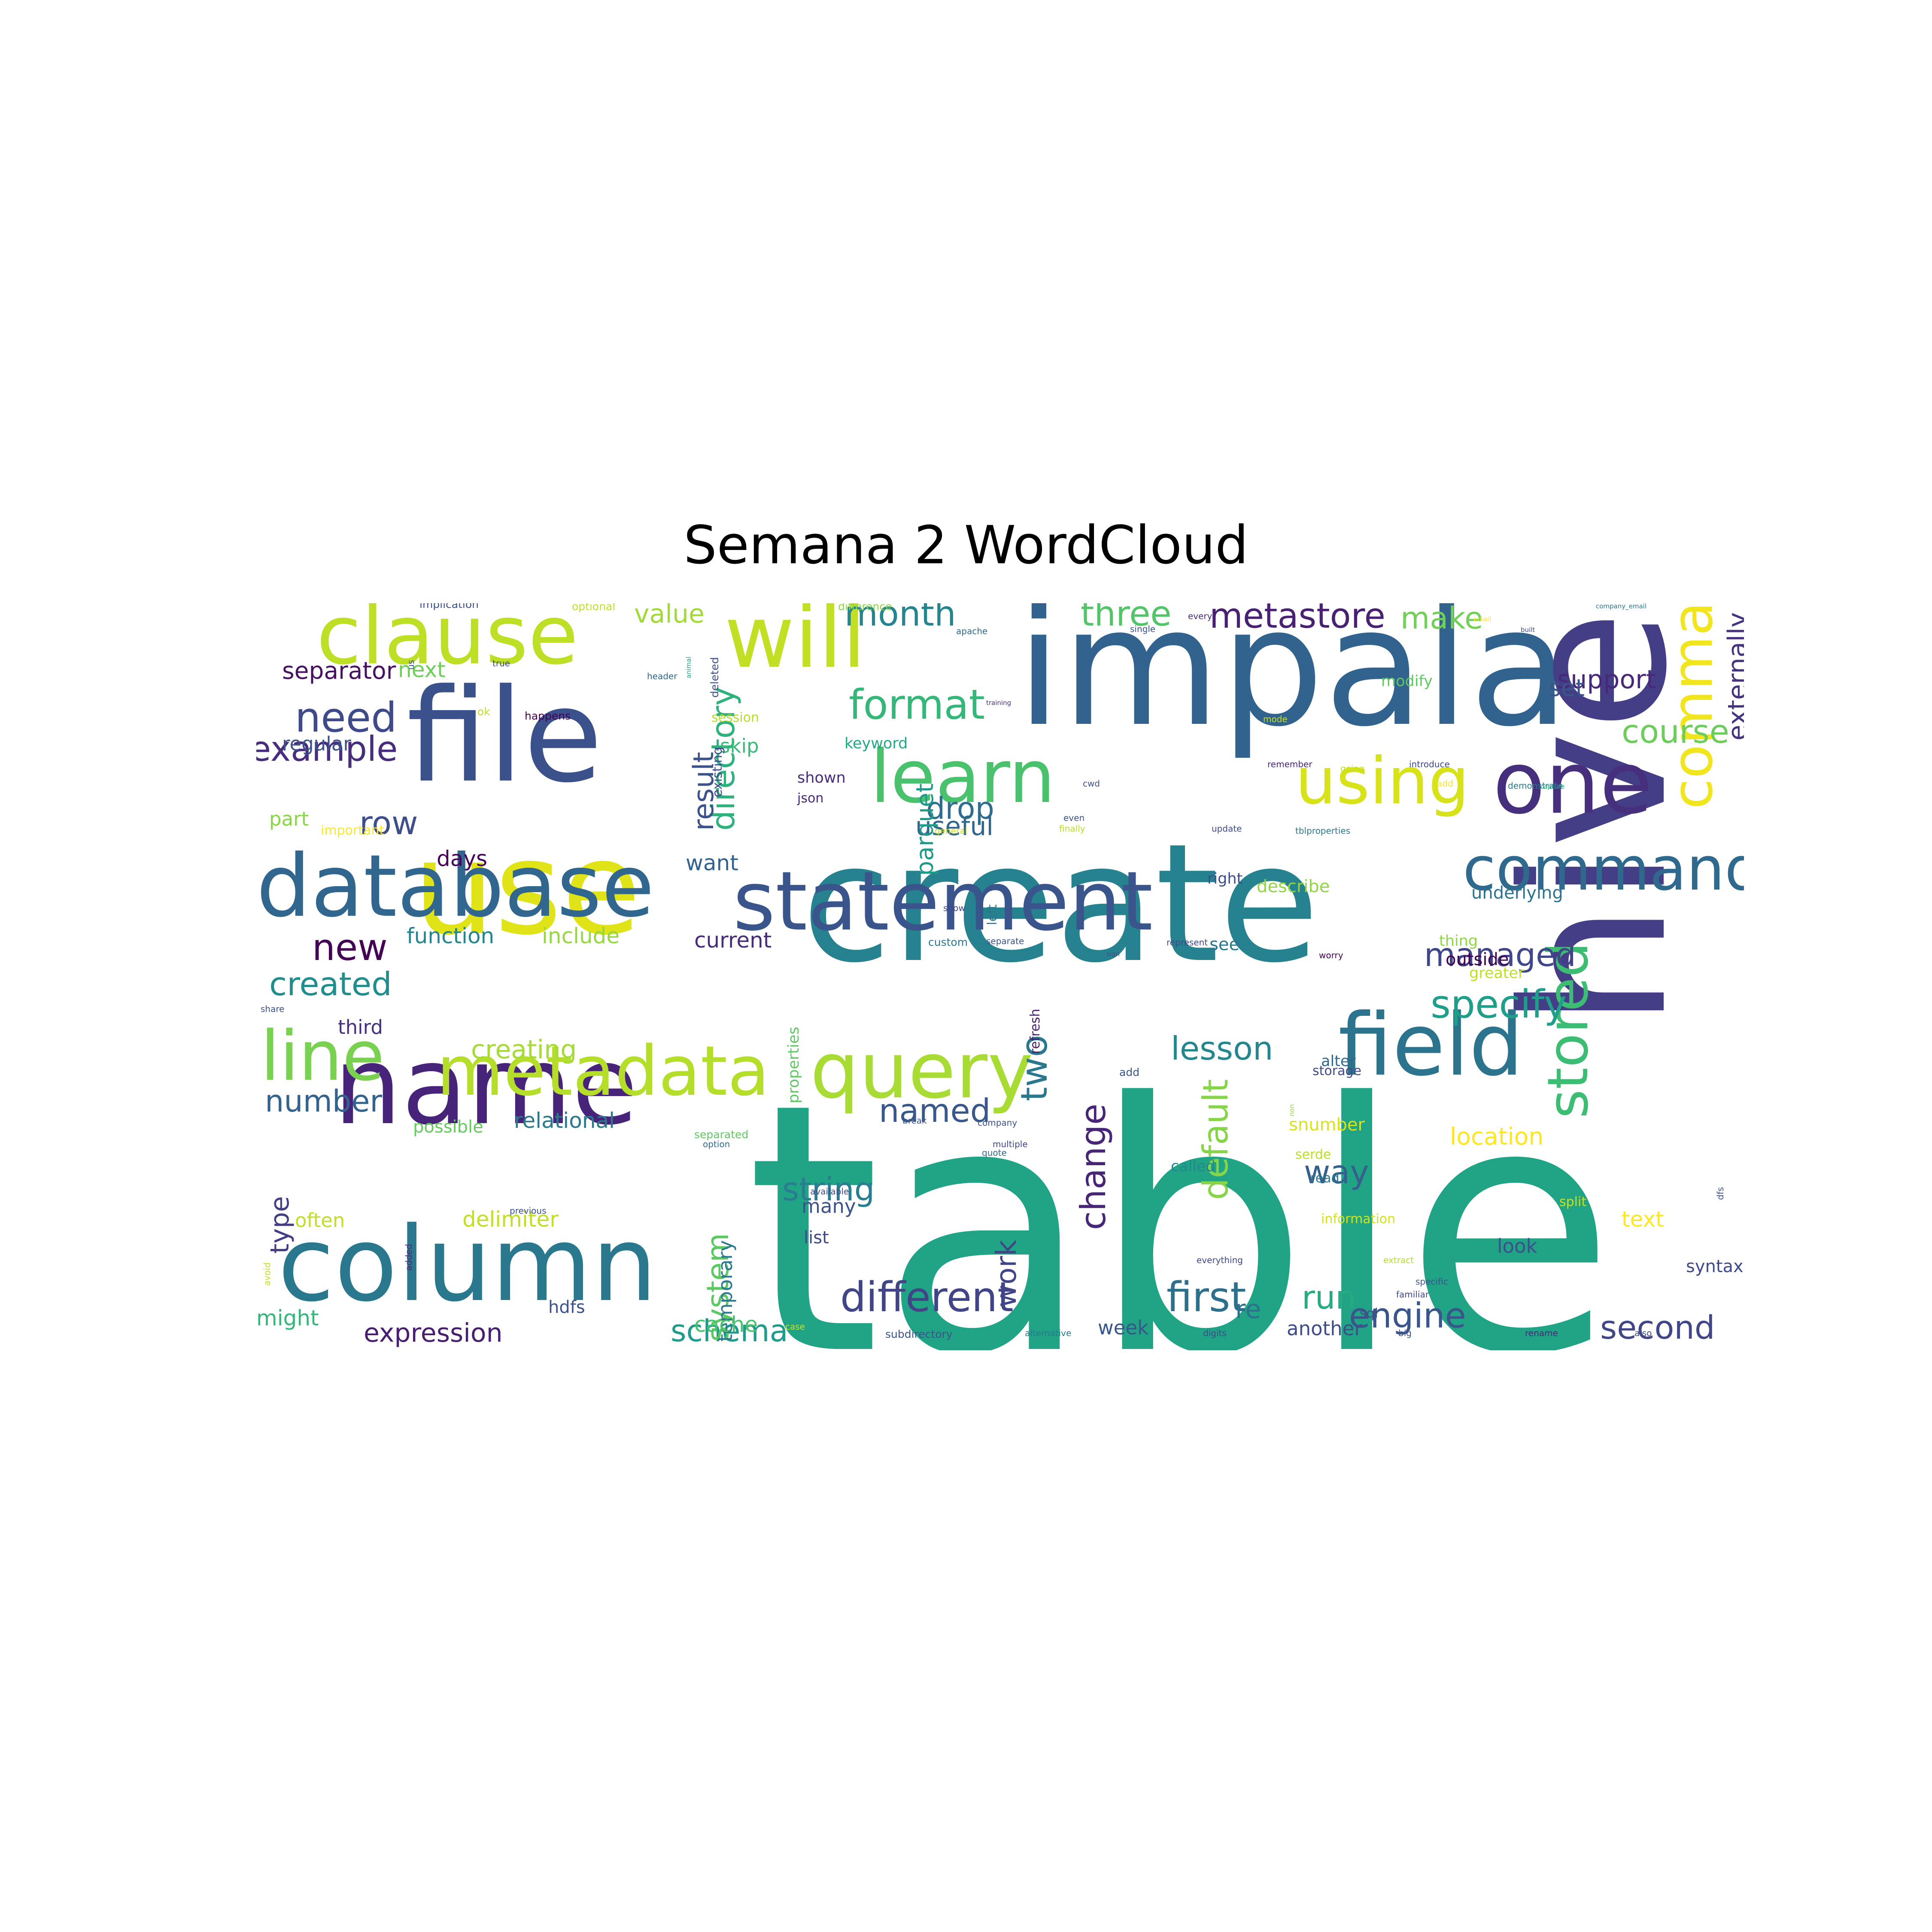  I want to click on cloud-word: field, so click(1431, 1045).